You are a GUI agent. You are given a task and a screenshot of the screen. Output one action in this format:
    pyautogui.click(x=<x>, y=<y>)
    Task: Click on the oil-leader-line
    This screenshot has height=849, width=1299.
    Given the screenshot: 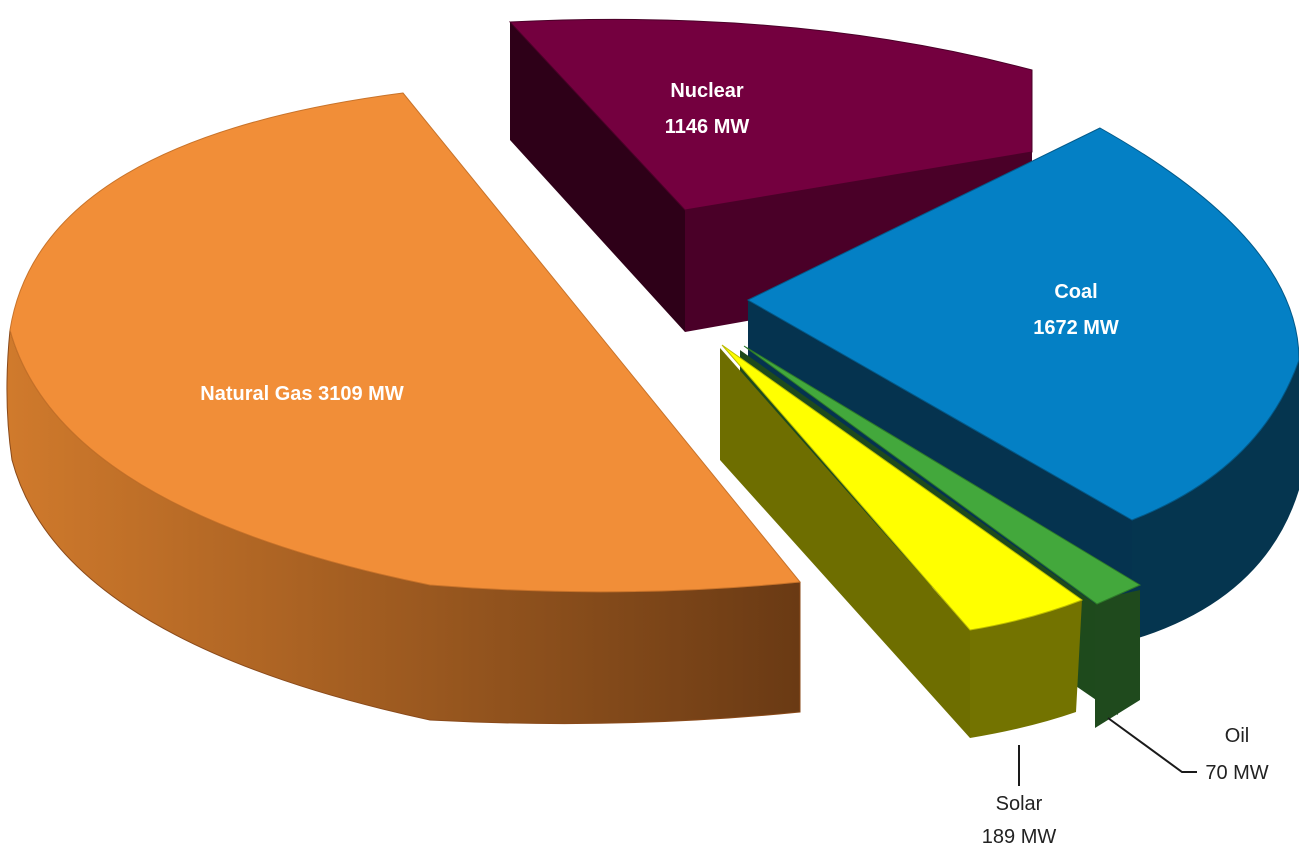 What is the action you would take?
    pyautogui.click(x=1152, y=745)
    